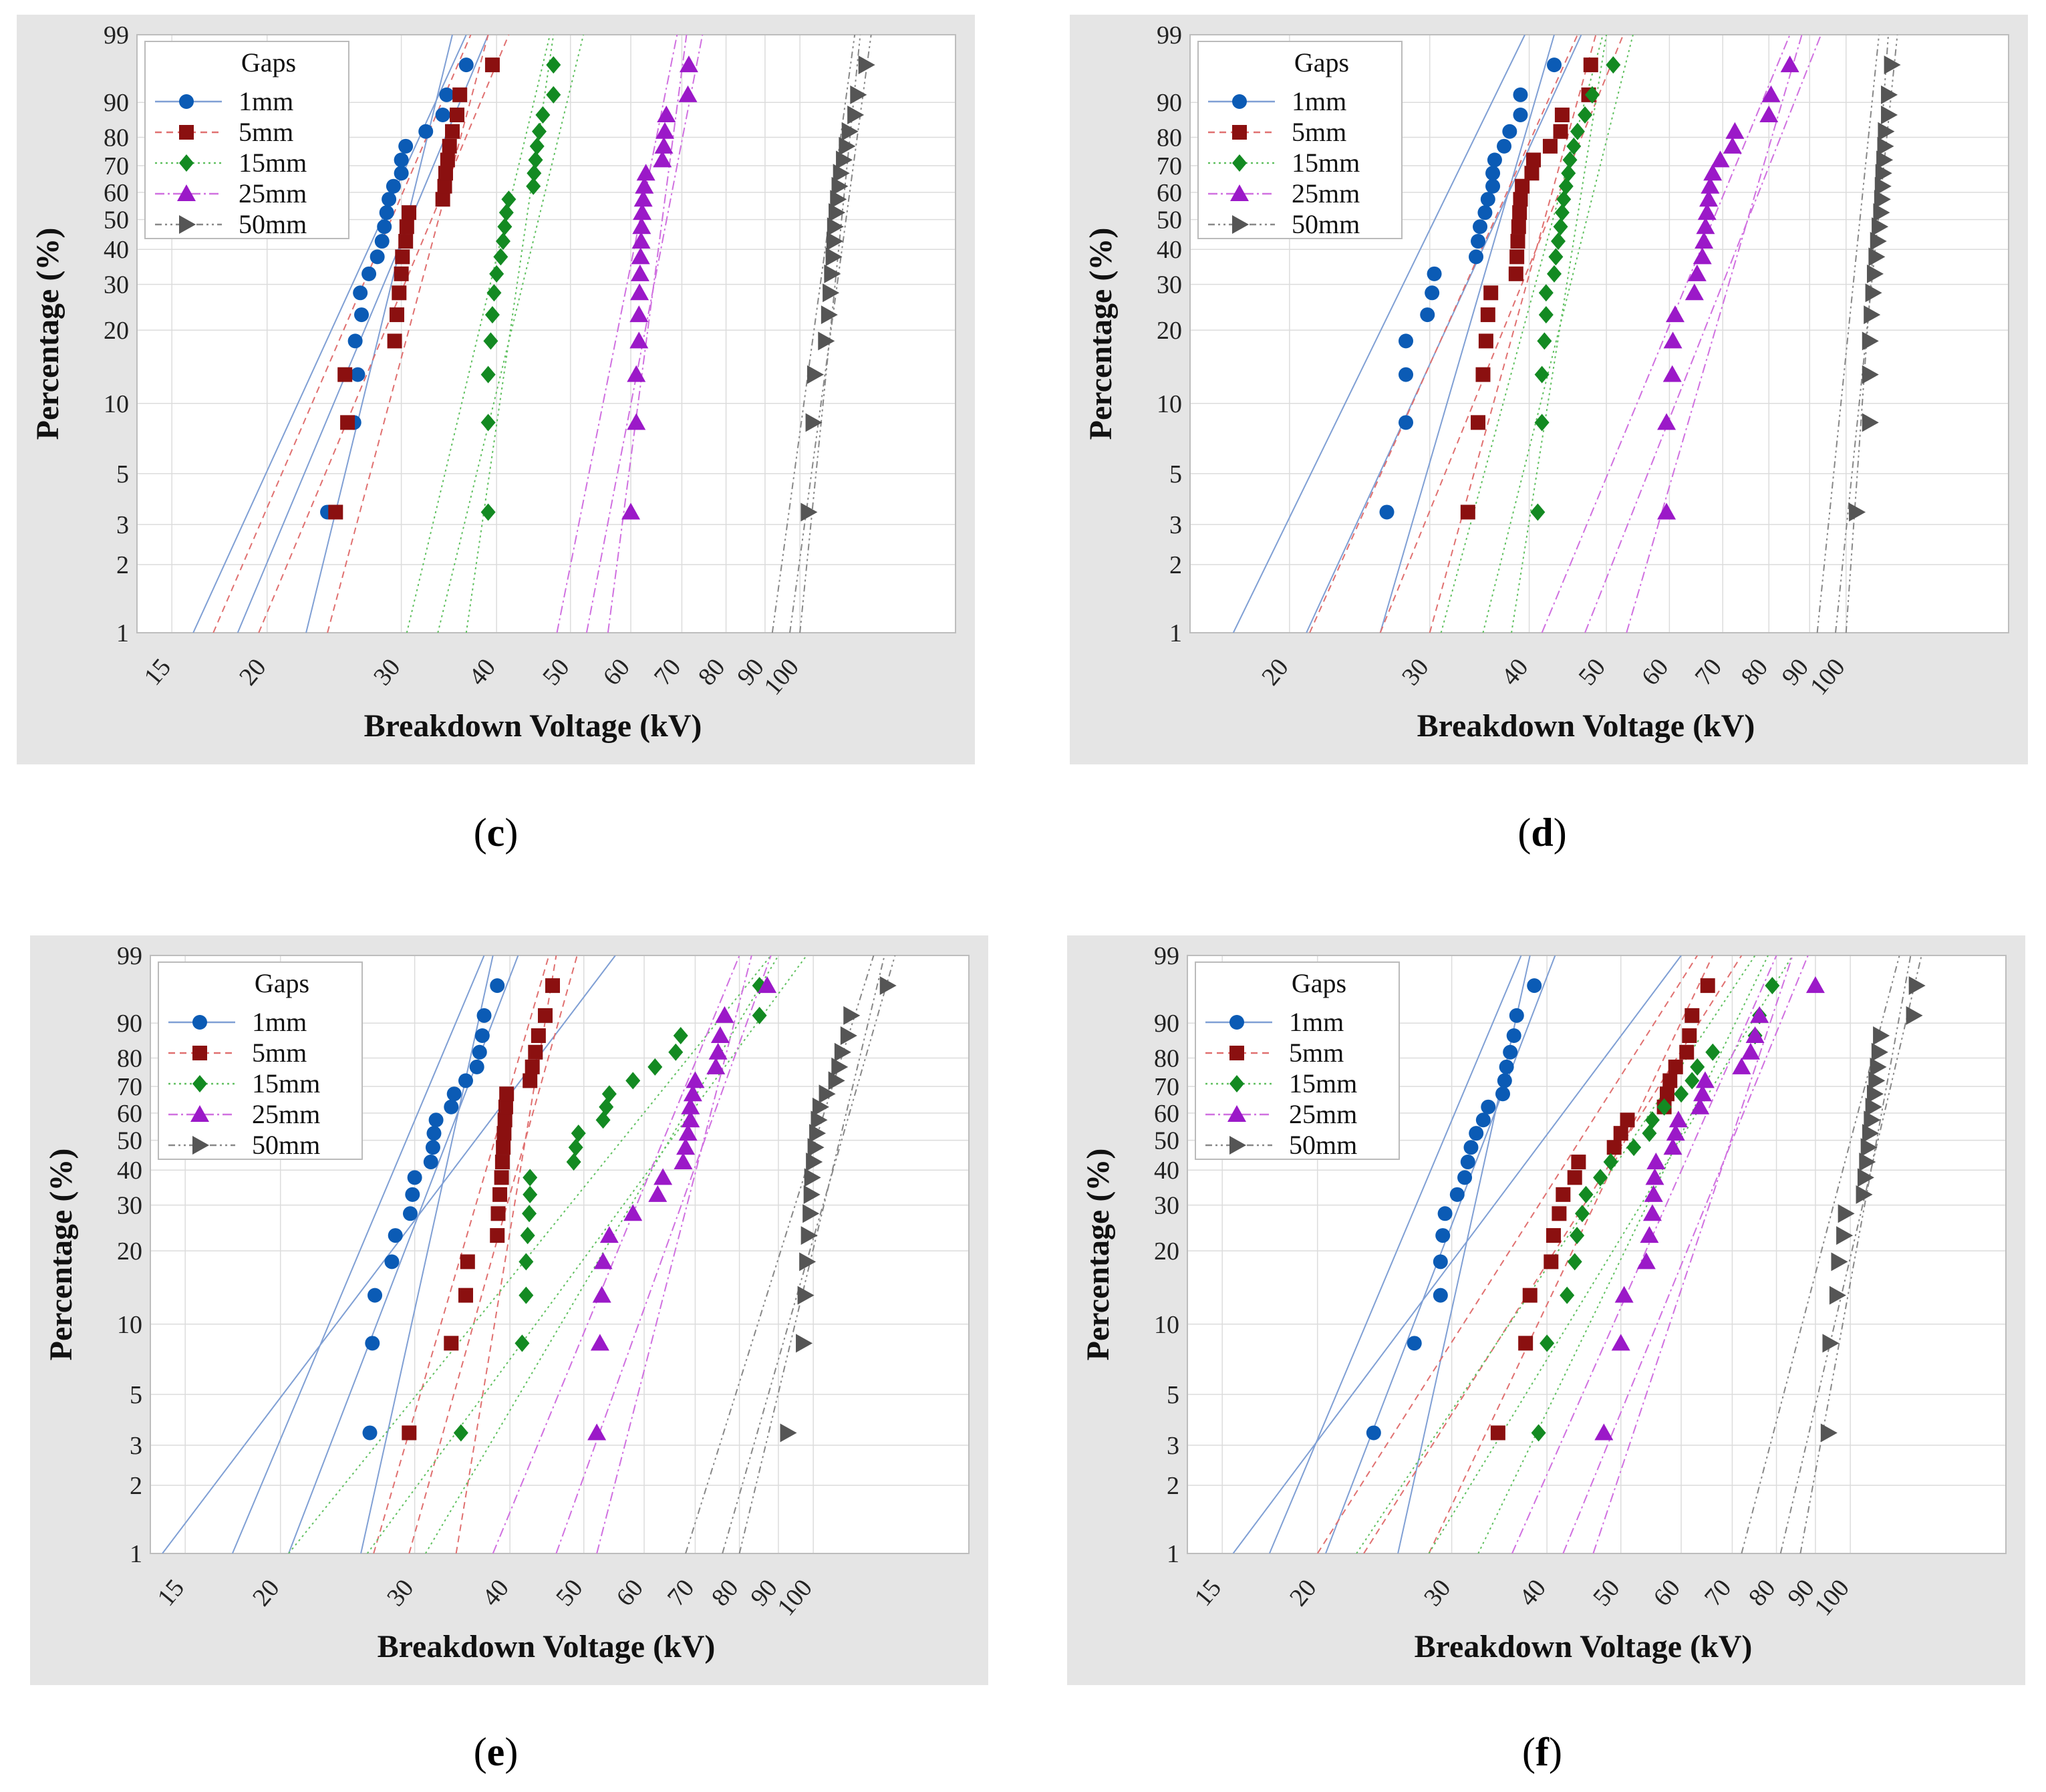 The height and width of the screenshot is (1792, 2046). I want to click on fit-line-1mm, so click(358, 1254).